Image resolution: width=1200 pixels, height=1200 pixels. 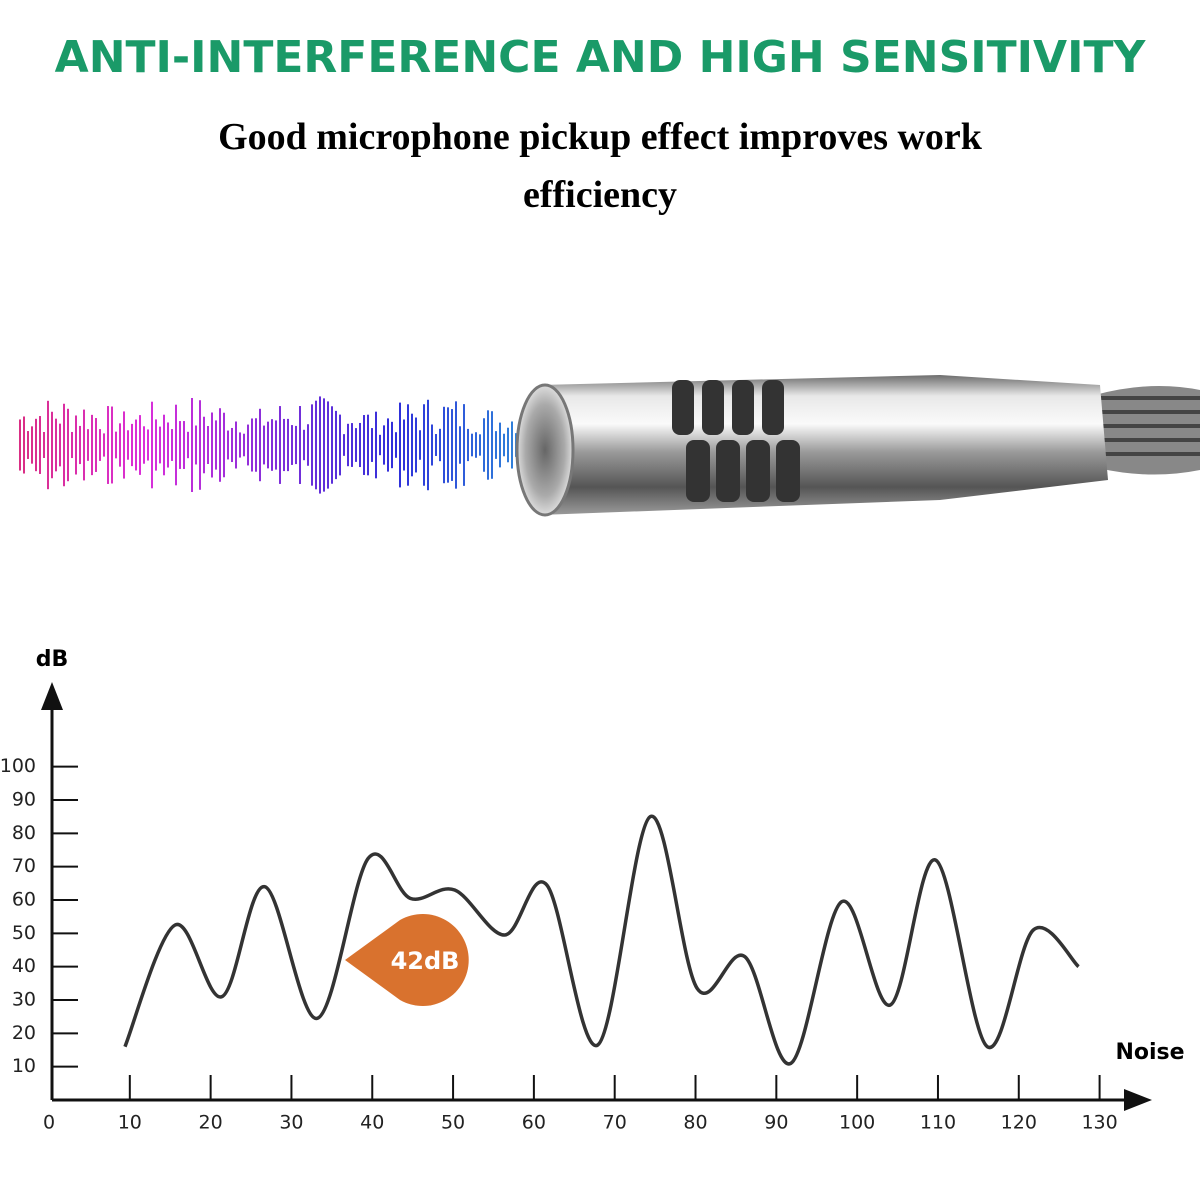 What do you see at coordinates (1138, 1100) in the screenshot?
I see `x-arrow` at bounding box center [1138, 1100].